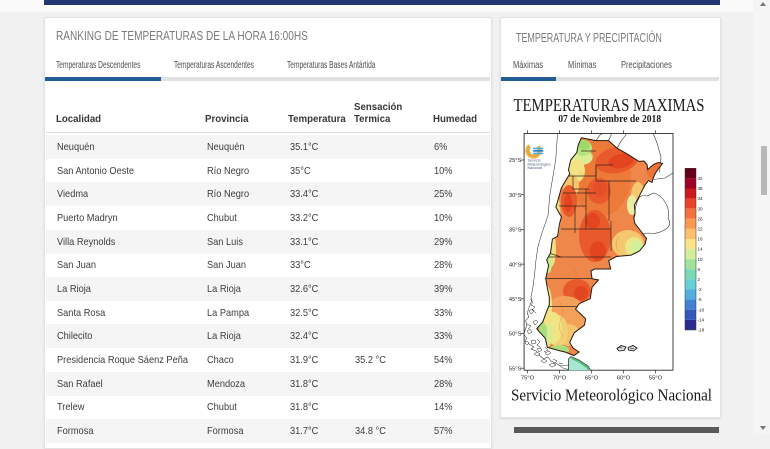 Image resolution: width=770 pixels, height=449 pixels. I want to click on svg-text: 55°S, so click(515, 369).